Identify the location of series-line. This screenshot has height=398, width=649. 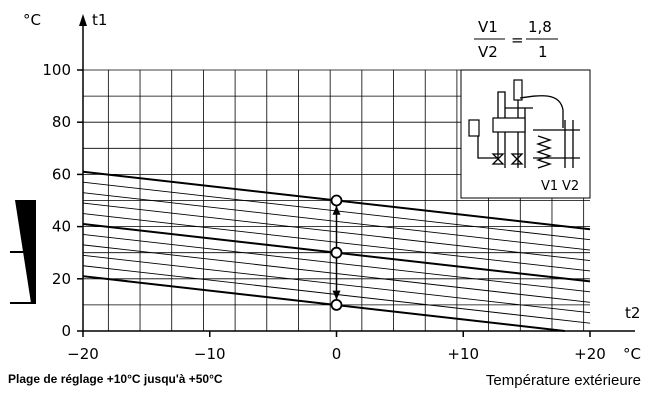
(323, 303).